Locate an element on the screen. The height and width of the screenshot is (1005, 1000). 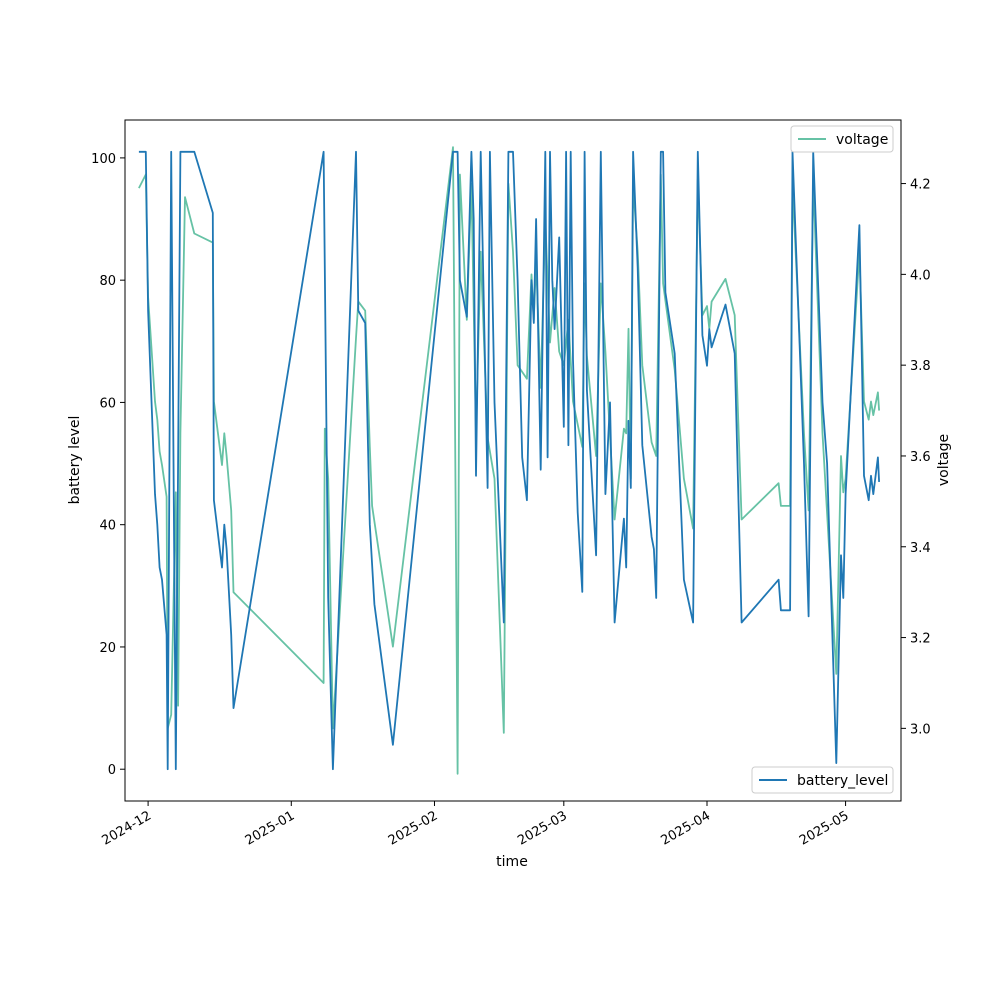
y-right-tick-label: 3.2 is located at coordinates (920, 639).